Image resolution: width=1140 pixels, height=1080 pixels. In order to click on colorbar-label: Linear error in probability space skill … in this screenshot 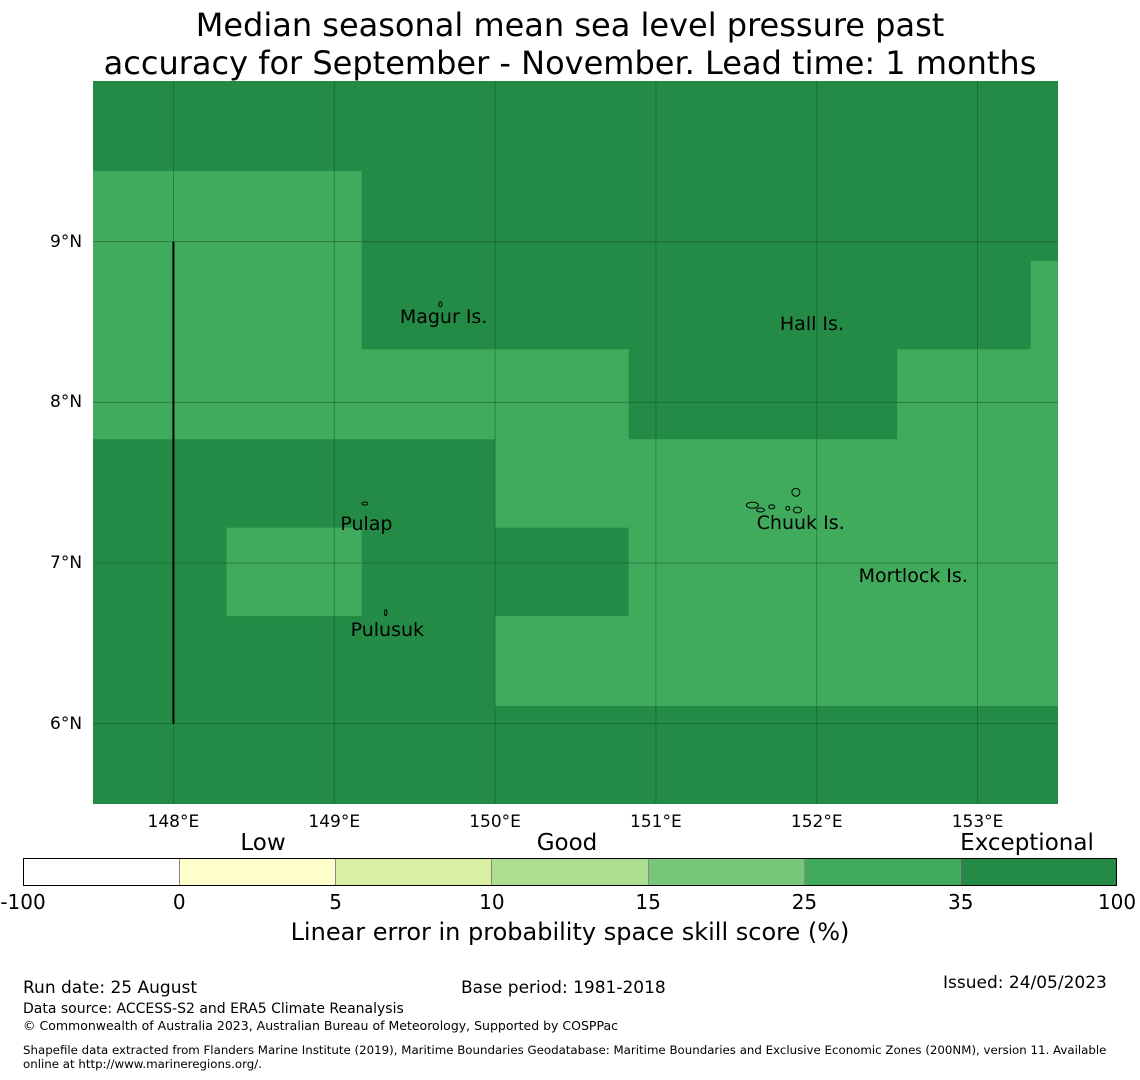, I will do `click(570, 932)`.